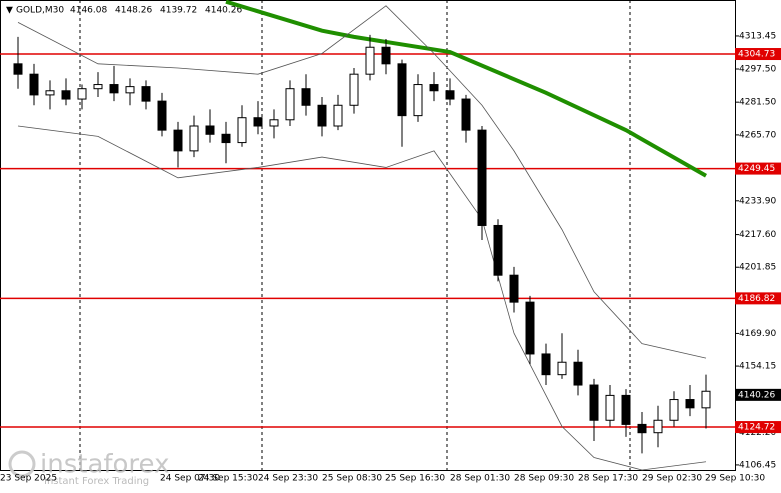 The width and height of the screenshot is (781, 493). What do you see at coordinates (757, 235) in the screenshot?
I see `y-tick-label: 4217.60` at bounding box center [757, 235].